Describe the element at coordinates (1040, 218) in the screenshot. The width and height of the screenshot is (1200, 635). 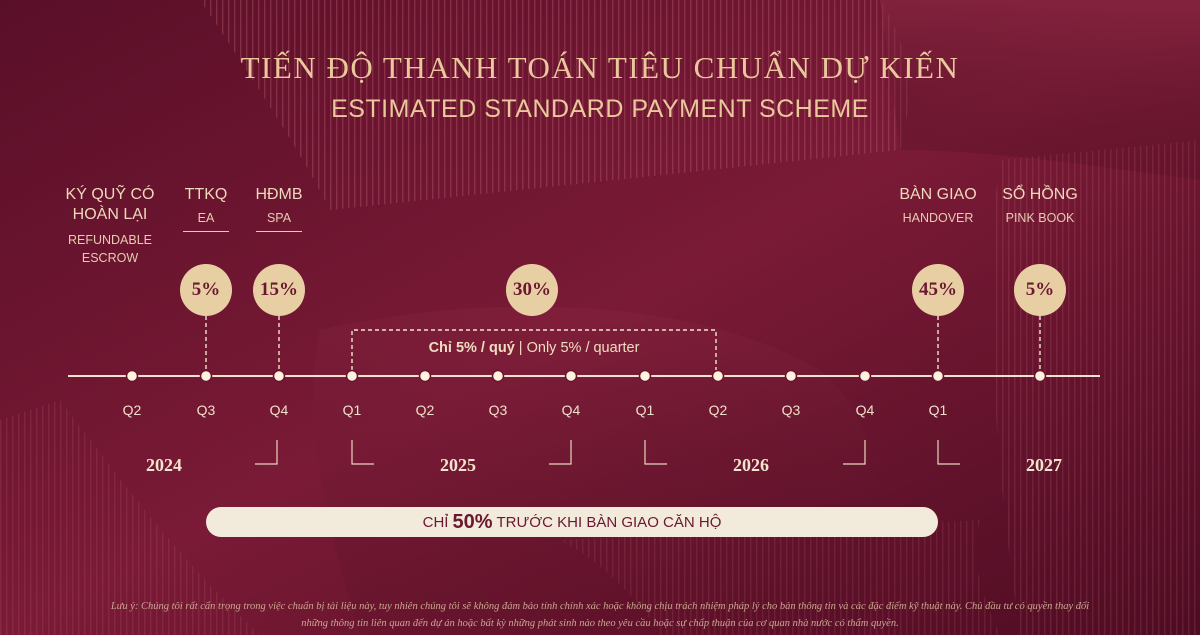
I see `pinkbook-en: PINK BOOK` at that location.